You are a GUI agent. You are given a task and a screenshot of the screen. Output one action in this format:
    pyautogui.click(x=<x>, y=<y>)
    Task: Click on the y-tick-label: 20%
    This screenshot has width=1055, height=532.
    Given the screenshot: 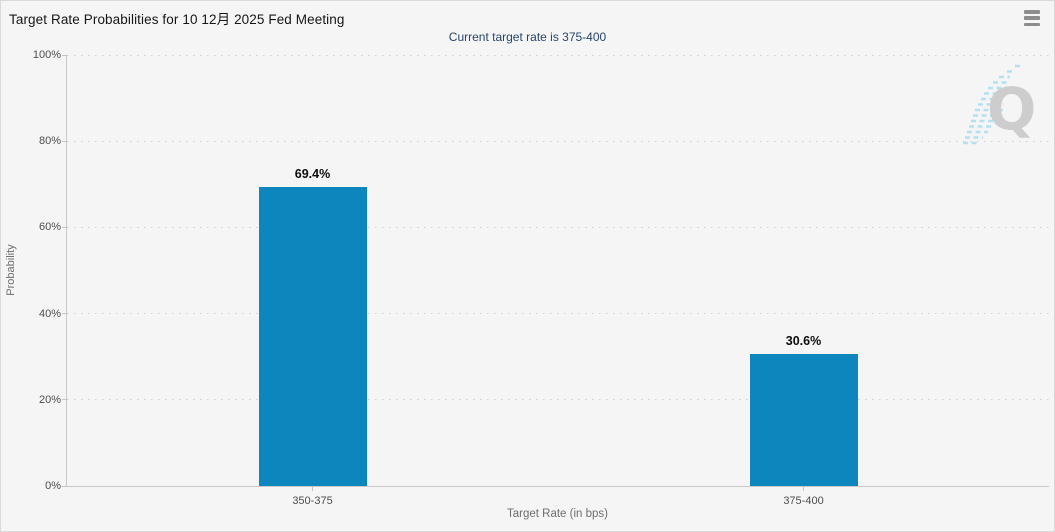 What is the action you would take?
    pyautogui.click(x=49, y=399)
    